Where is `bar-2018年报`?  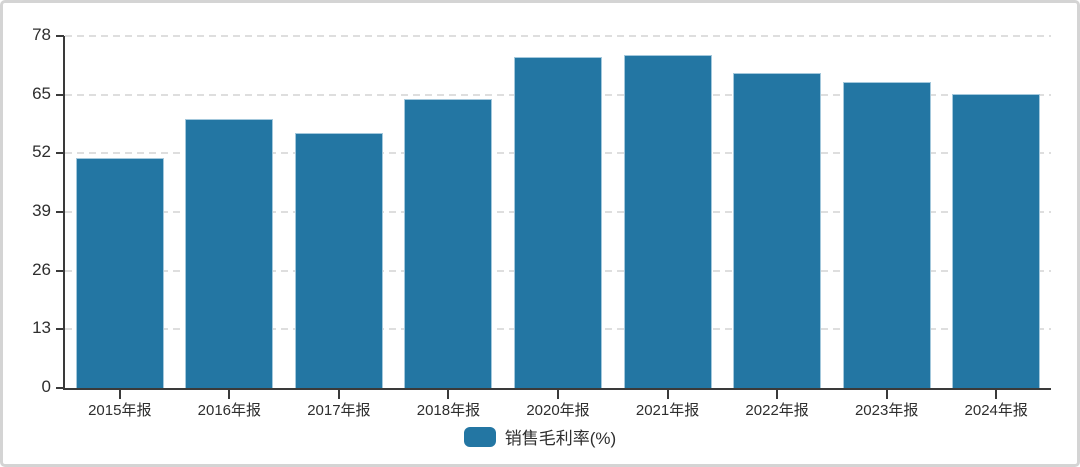
bar-2018年报 is located at coordinates (448, 243).